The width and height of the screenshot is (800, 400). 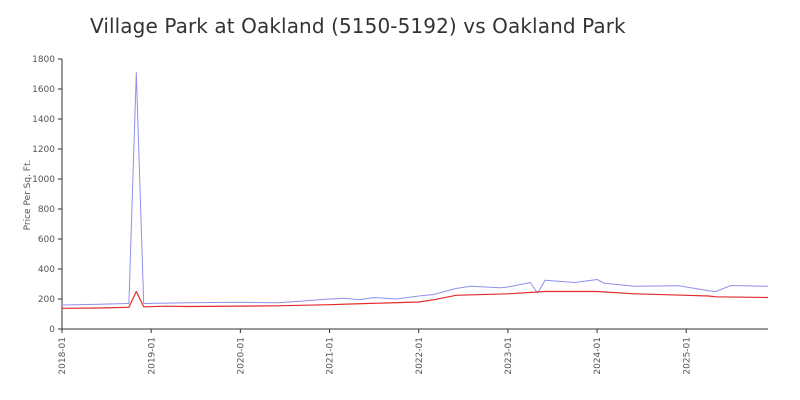 I want to click on y-tick-label: 400, so click(x=46, y=270).